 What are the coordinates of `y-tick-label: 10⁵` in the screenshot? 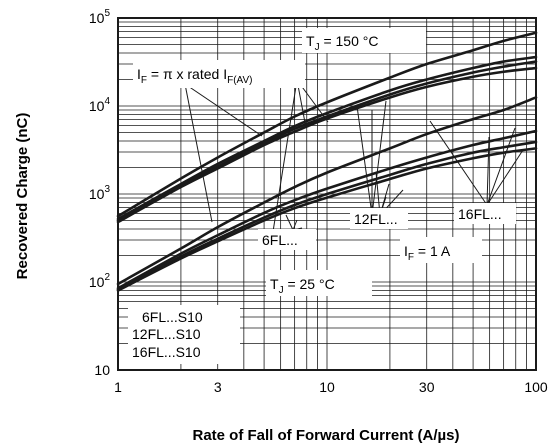 It's located at (100, 17).